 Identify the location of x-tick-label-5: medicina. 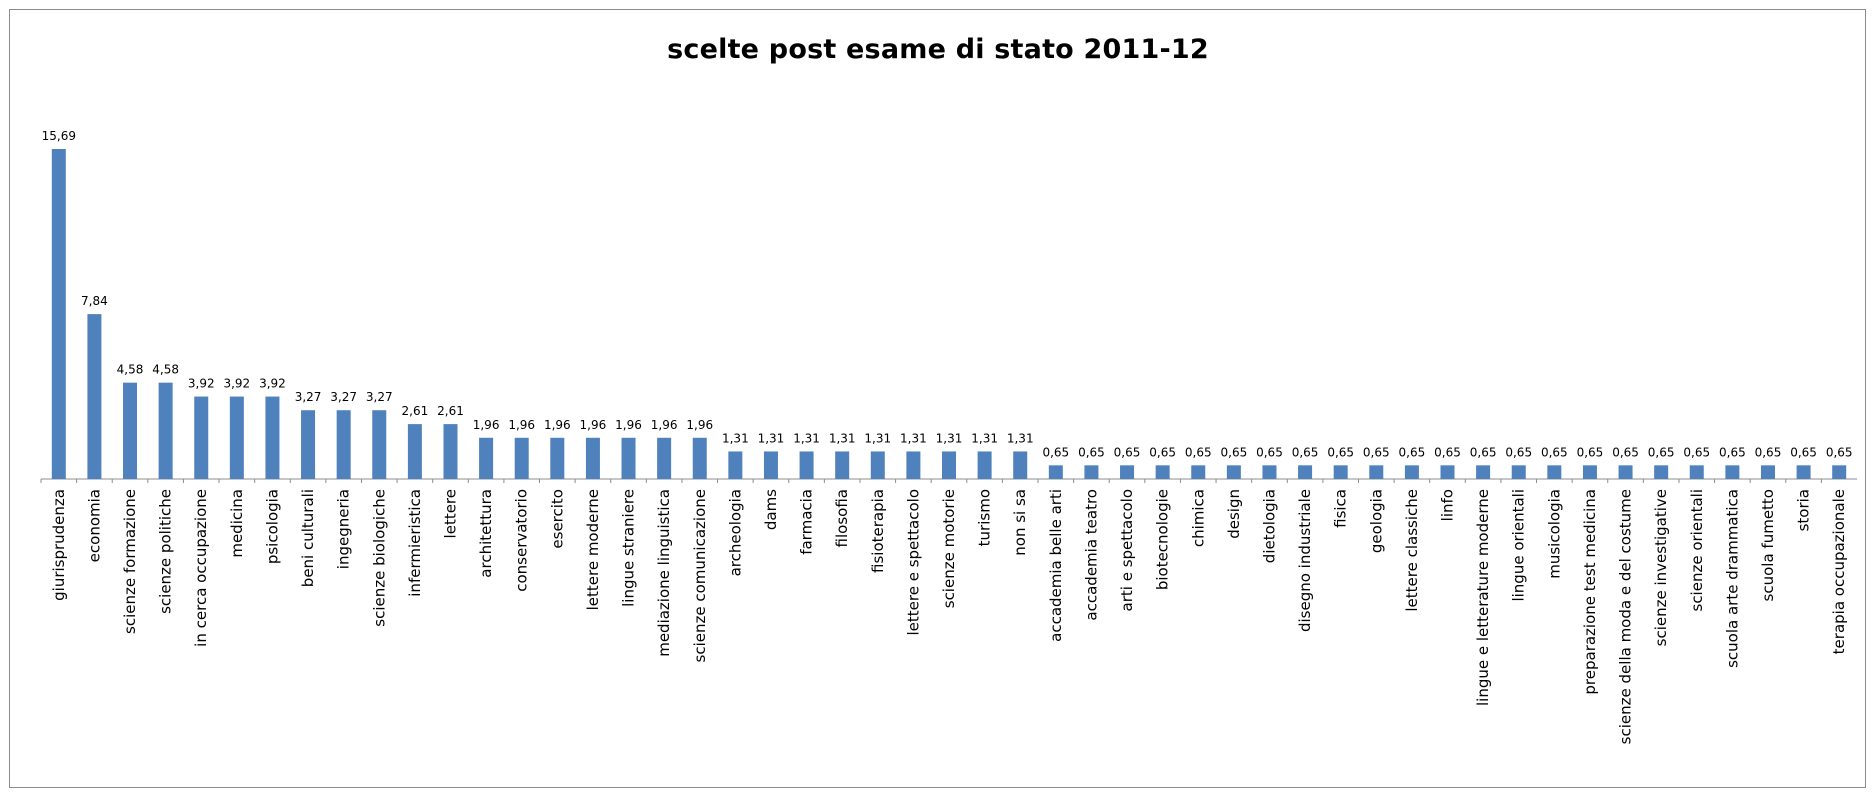
(237, 523).